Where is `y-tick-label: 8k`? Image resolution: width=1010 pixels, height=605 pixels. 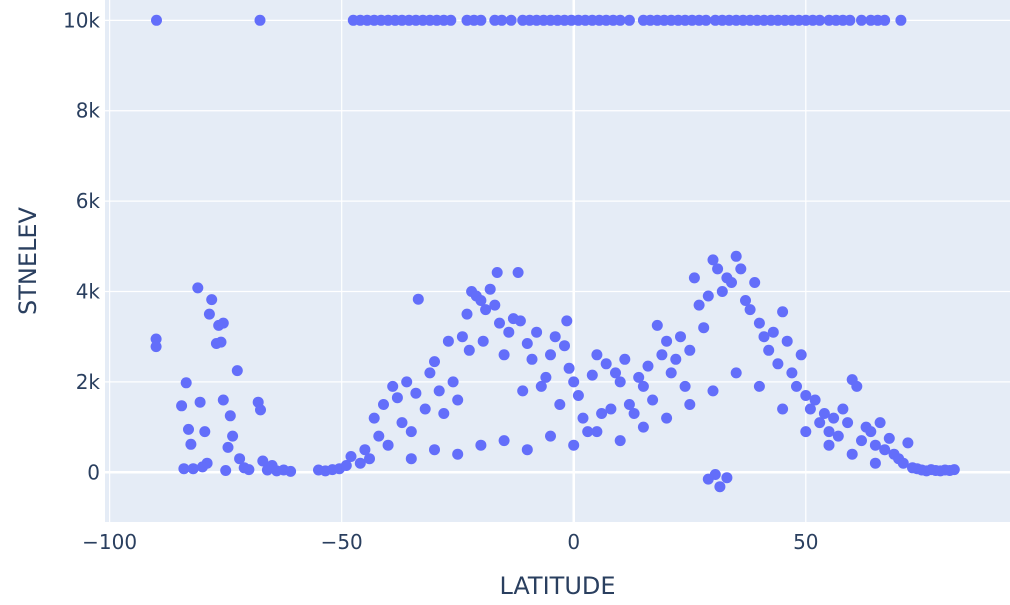
y-tick-label: 8k is located at coordinates (88, 111).